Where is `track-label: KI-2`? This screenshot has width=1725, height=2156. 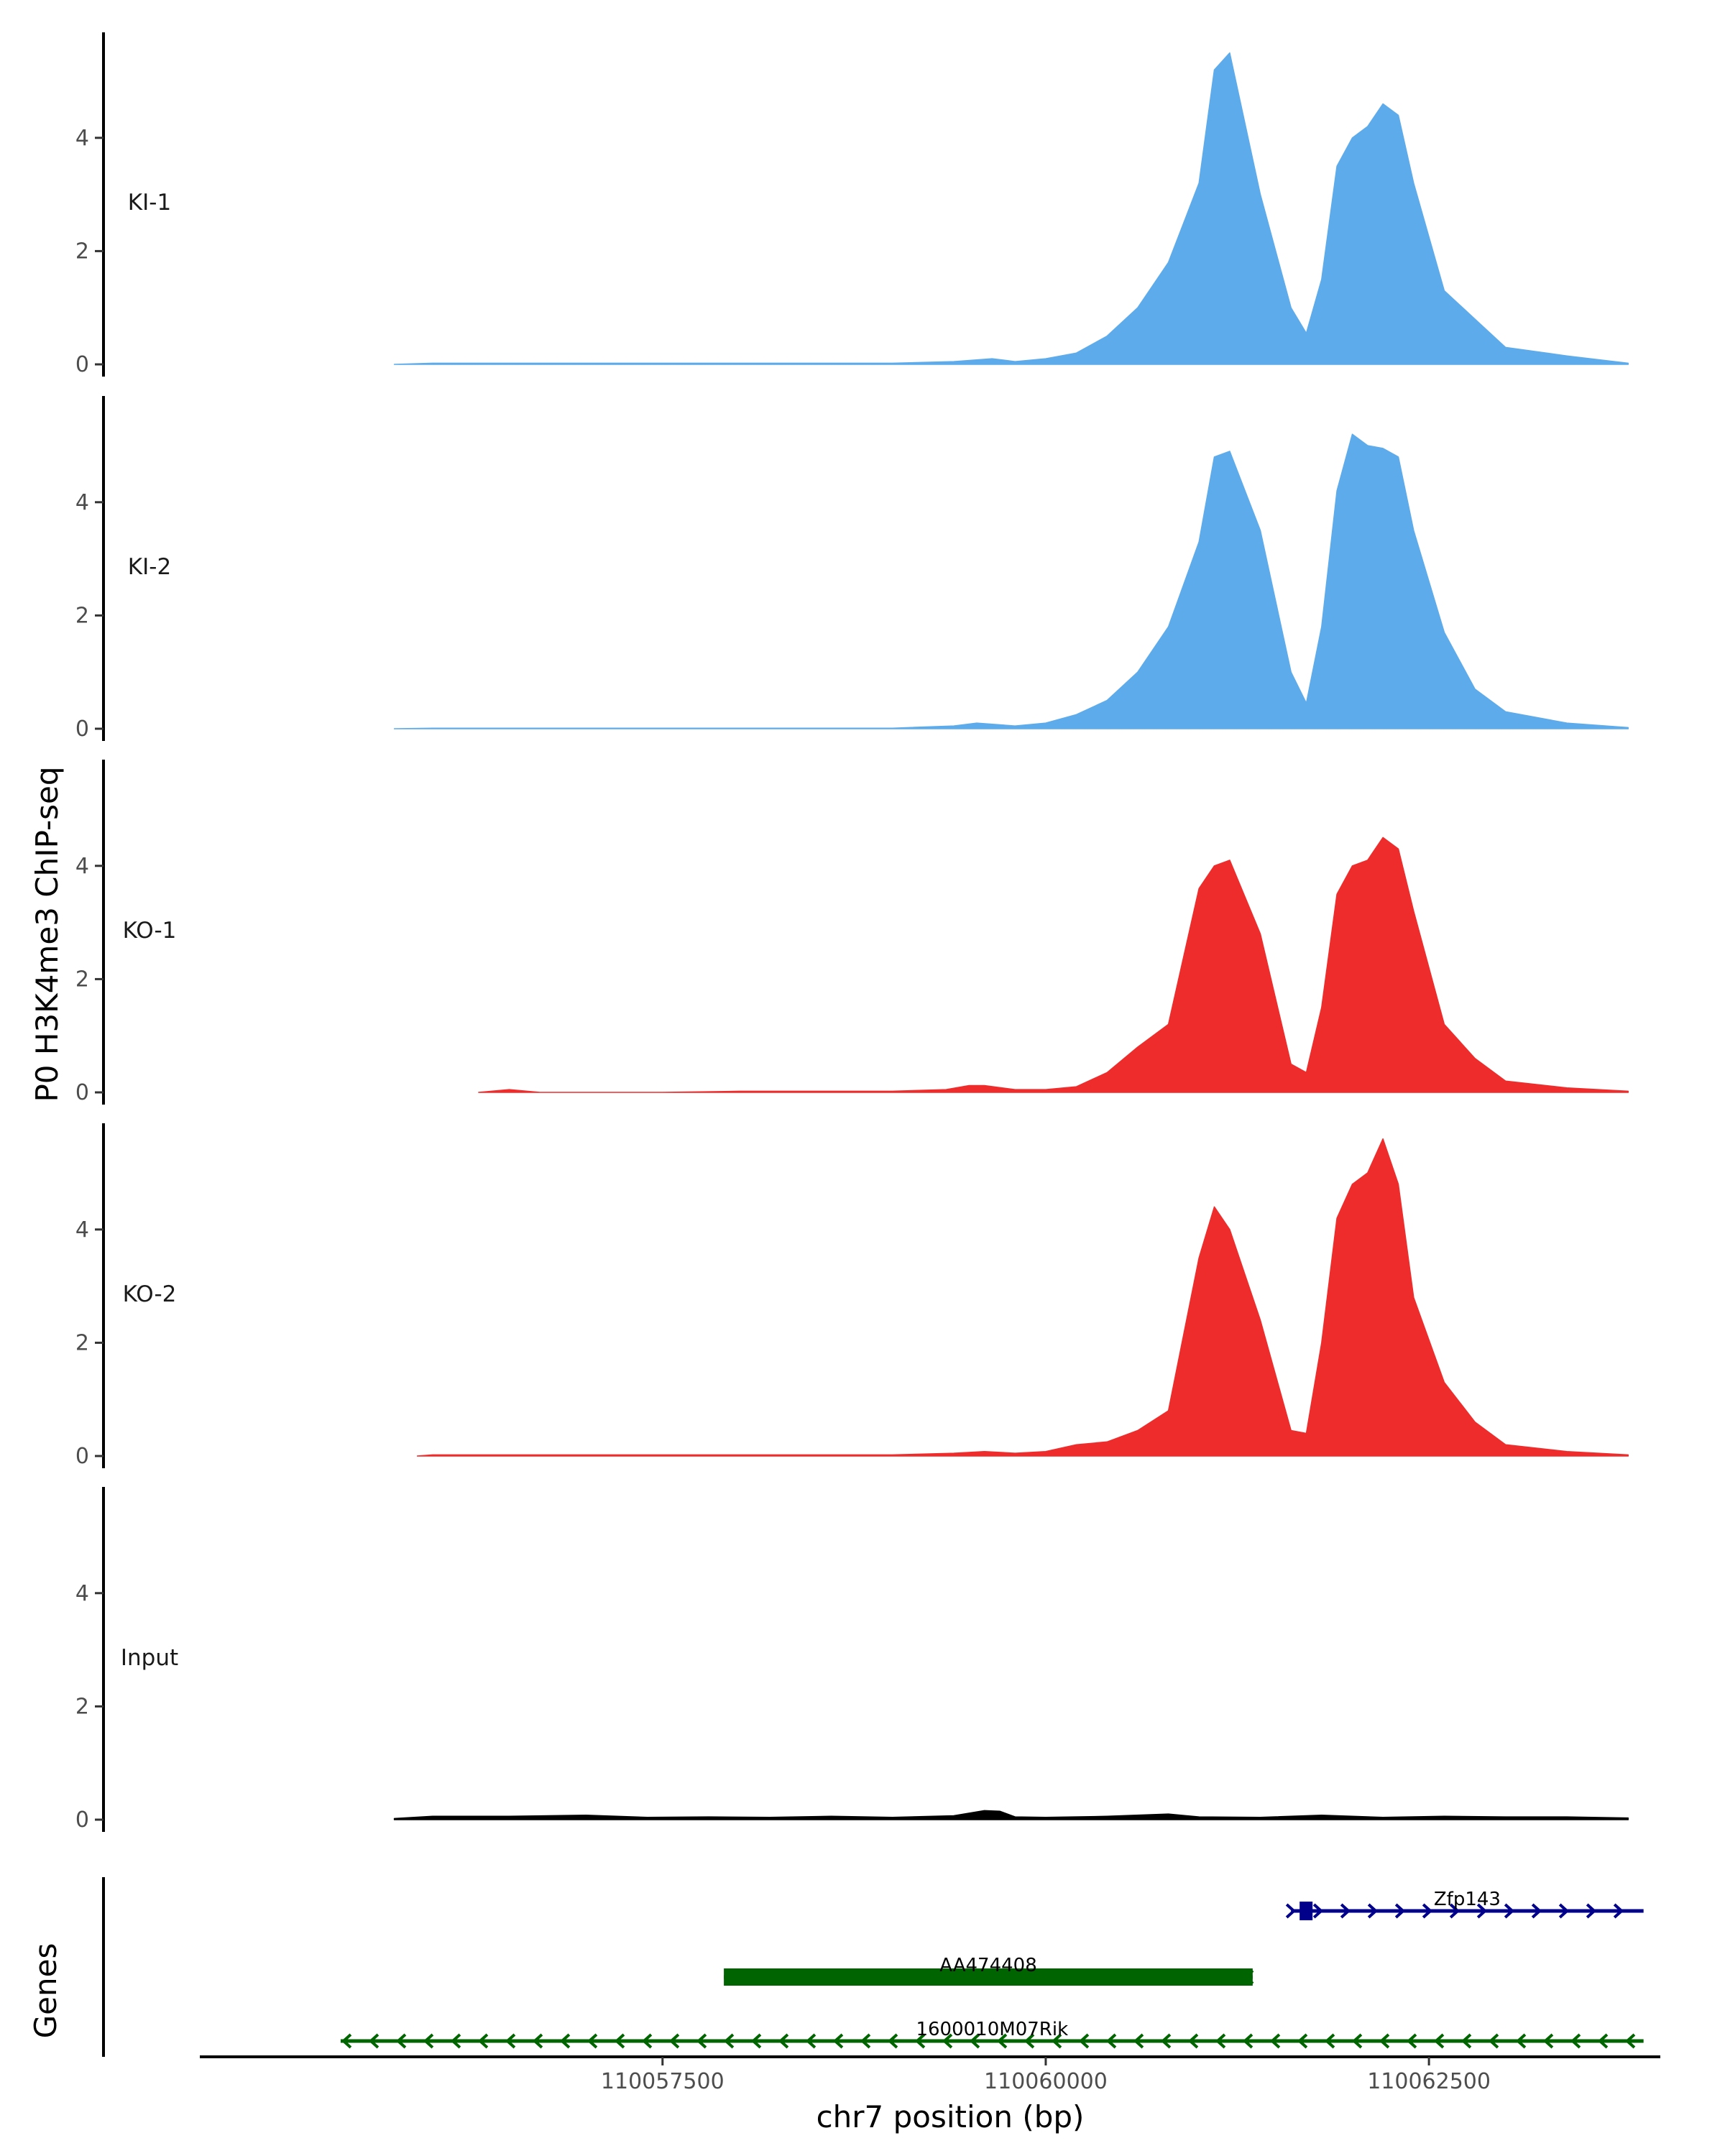
track-label: KI-2 is located at coordinates (149, 567).